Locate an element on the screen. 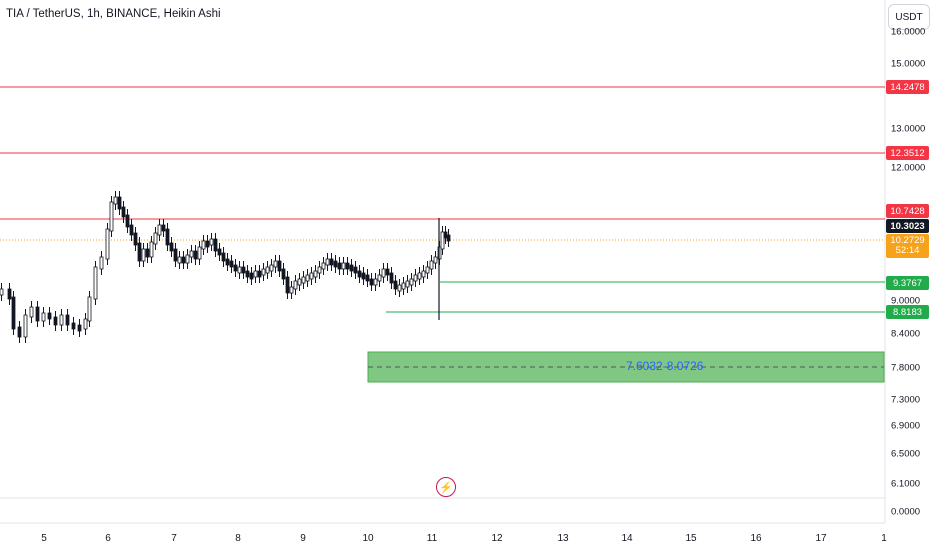 The width and height of the screenshot is (932, 550). last-price-tag: 10.3023 is located at coordinates (907, 226).